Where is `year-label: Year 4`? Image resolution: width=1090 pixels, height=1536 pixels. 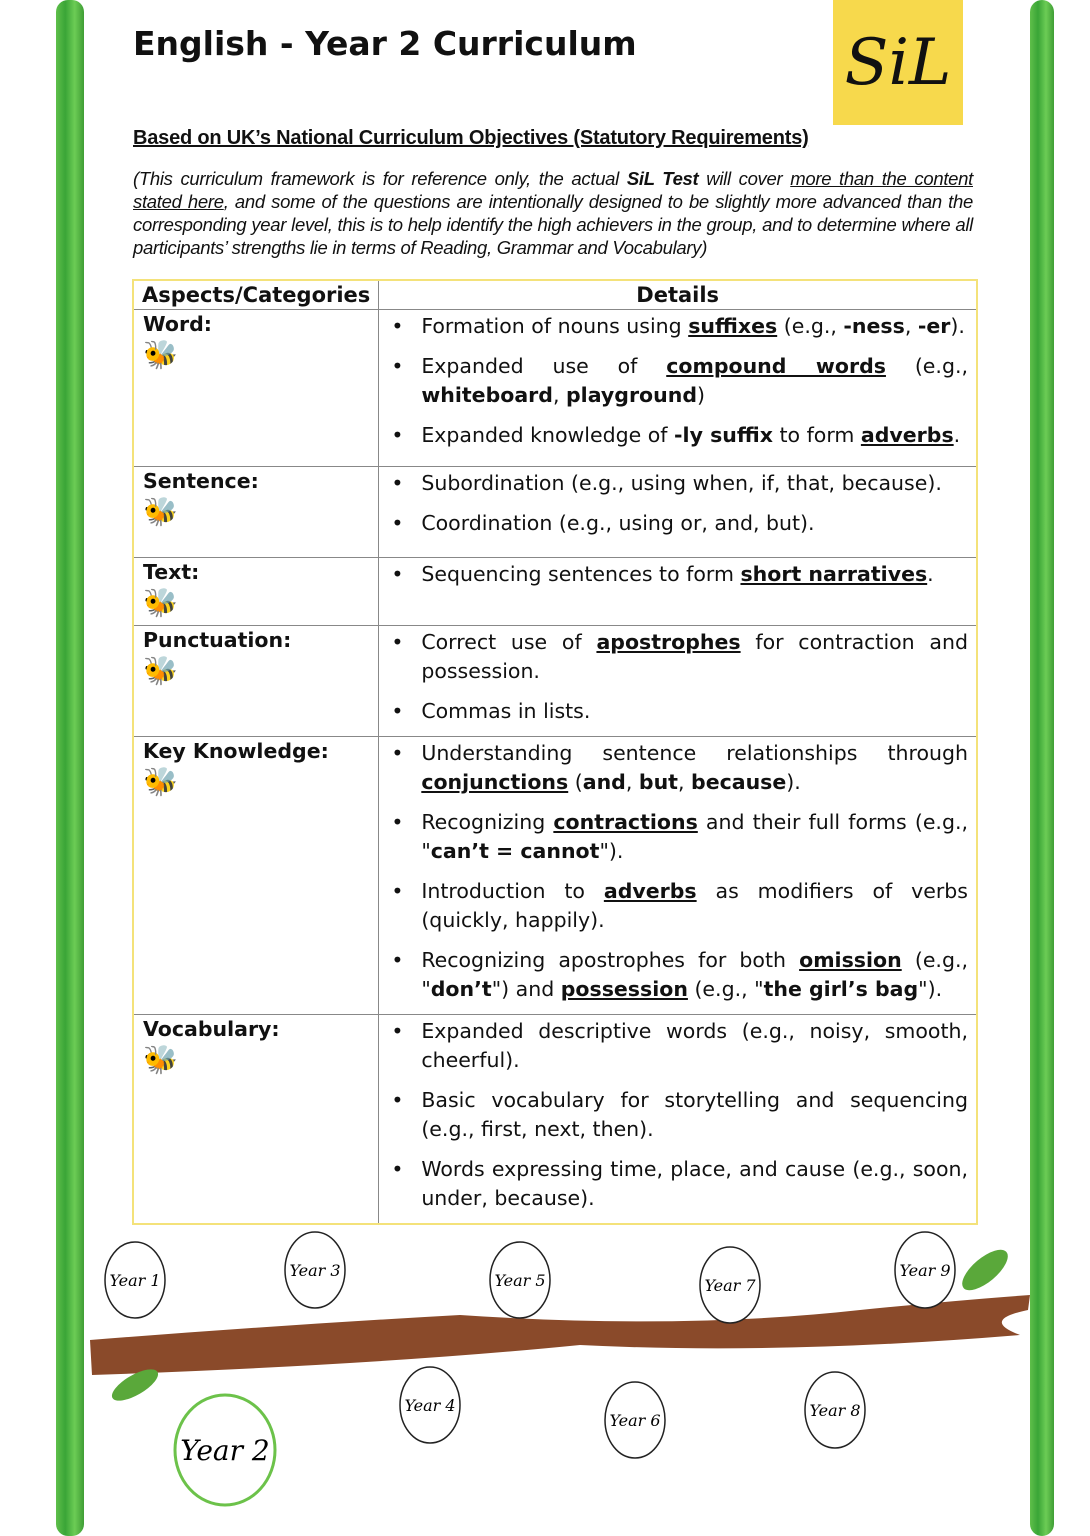
year-label: Year 4 is located at coordinates (429, 1405).